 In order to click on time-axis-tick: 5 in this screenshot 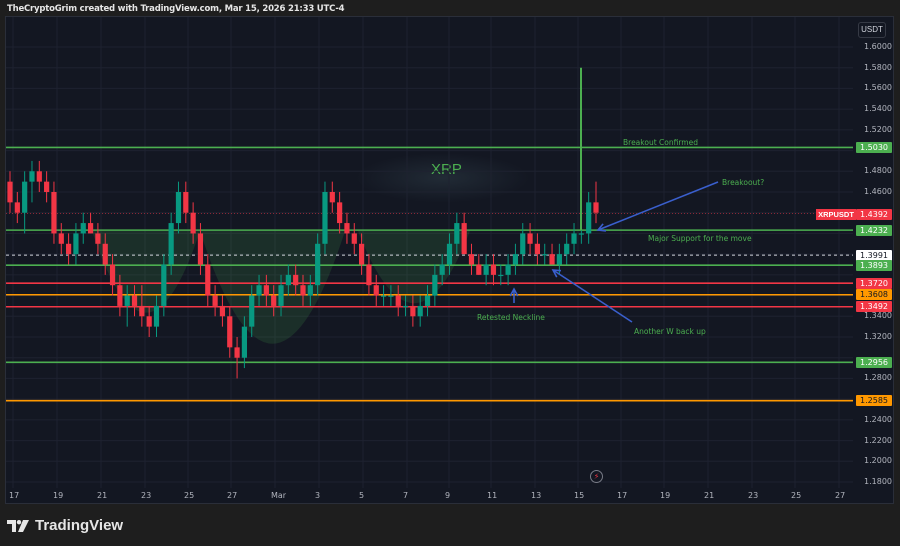, I will do `click(362, 495)`.